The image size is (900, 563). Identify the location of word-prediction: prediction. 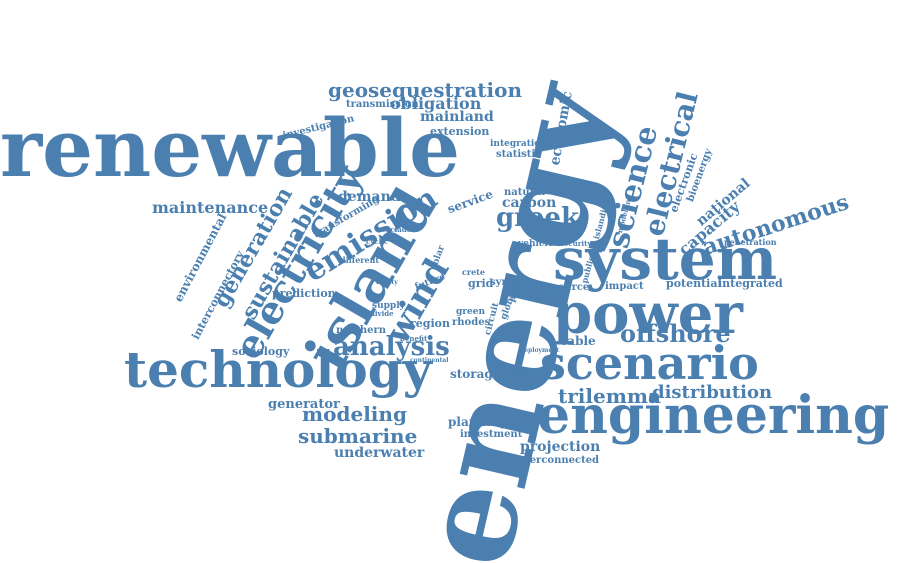
(304, 293).